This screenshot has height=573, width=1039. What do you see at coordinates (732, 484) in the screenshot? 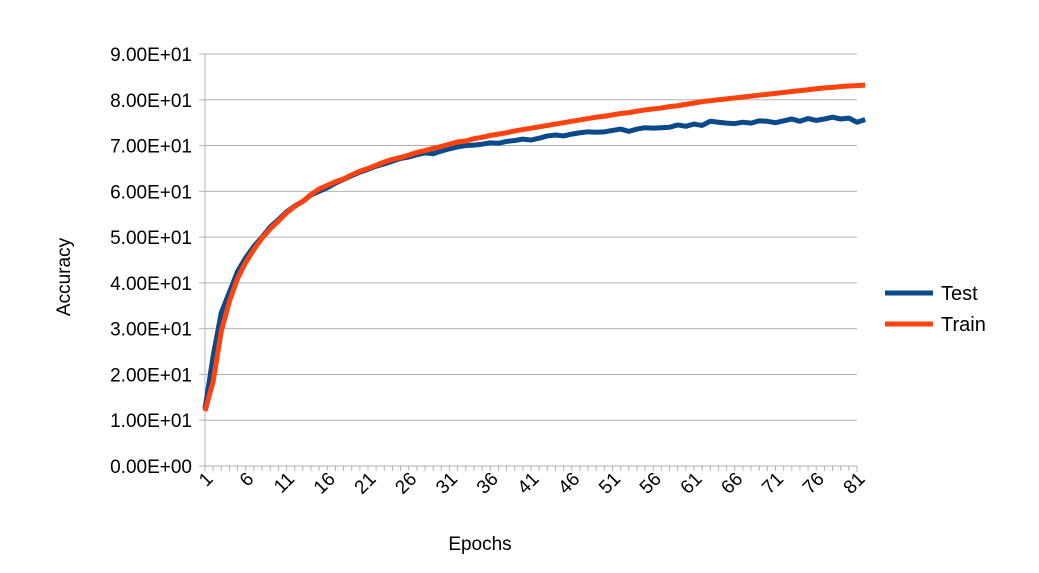
I see `x-tick-label: 66` at bounding box center [732, 484].